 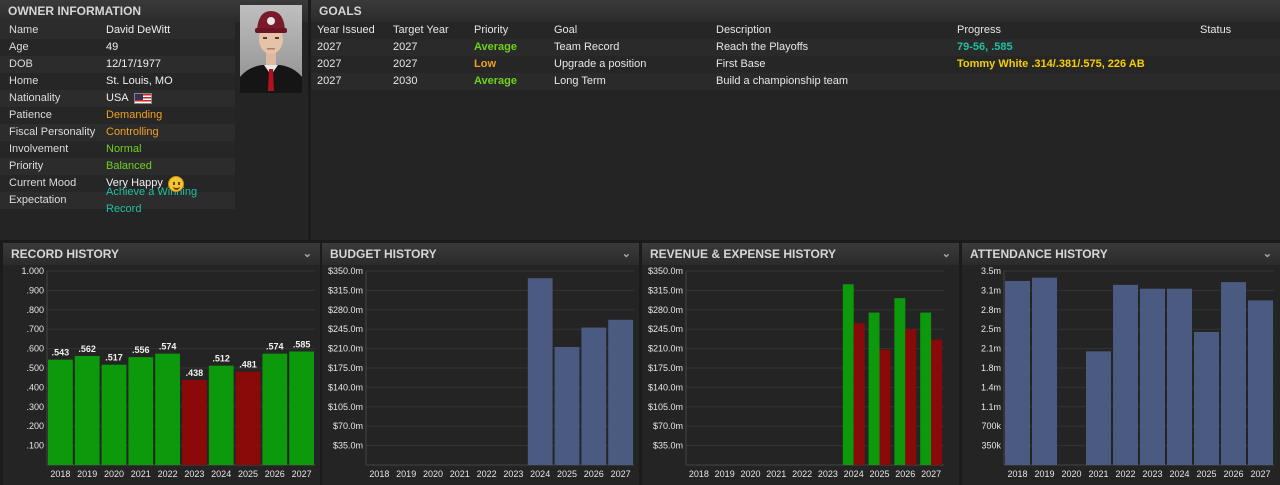 What do you see at coordinates (35, 407) in the screenshot?
I see `y-tick-label: .300` at bounding box center [35, 407].